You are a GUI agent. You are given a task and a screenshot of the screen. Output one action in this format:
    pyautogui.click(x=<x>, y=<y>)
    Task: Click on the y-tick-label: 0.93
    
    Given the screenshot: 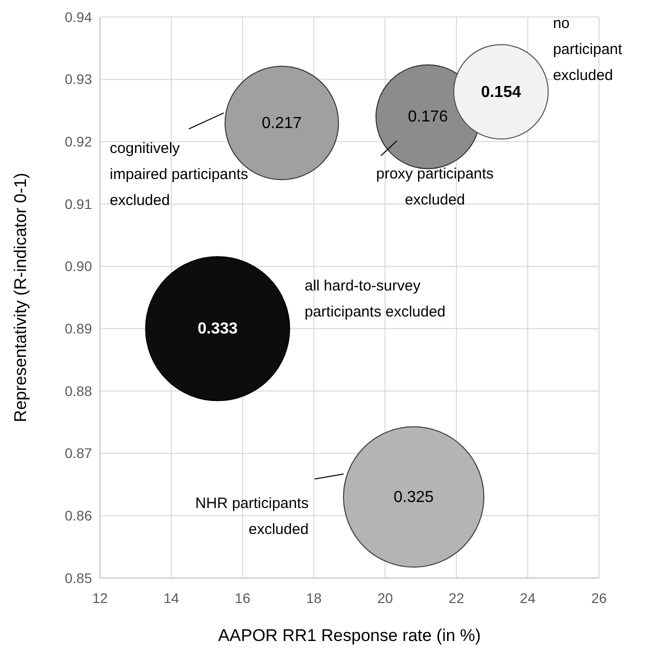 What is the action you would take?
    pyautogui.click(x=78, y=79)
    